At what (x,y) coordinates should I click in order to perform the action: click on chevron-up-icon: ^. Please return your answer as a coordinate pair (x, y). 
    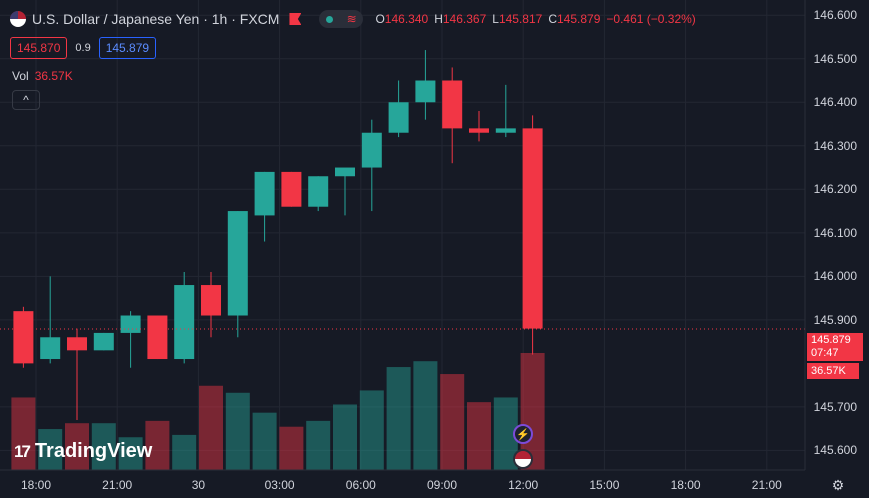
    Looking at the image, I should click on (26, 100).